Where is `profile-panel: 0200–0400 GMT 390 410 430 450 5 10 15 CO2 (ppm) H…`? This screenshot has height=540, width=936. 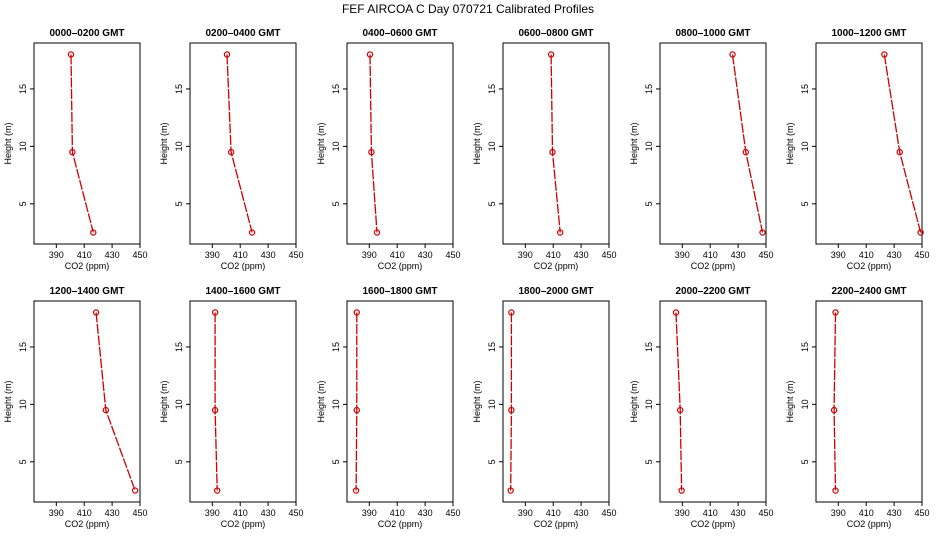
profile-panel: 0200–0400 GMT 390 410 430 450 5 10 15 CO2 (ppm) H… is located at coordinates (231, 149).